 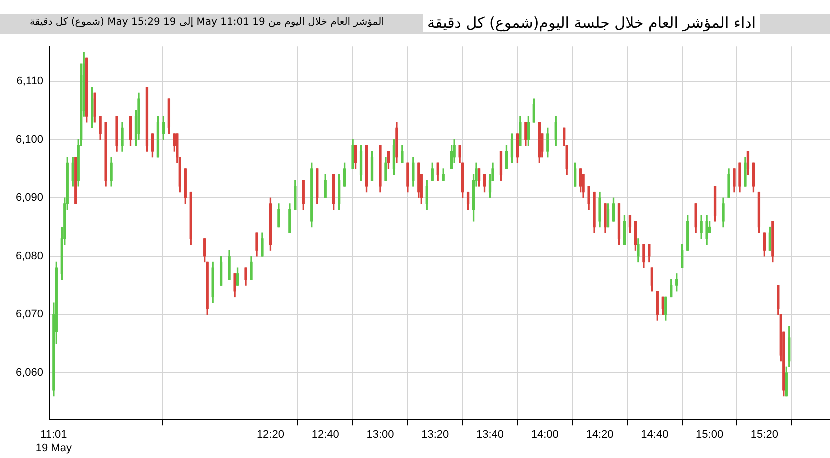 I want to click on x-tick-label: 13:20, so click(x=436, y=435).